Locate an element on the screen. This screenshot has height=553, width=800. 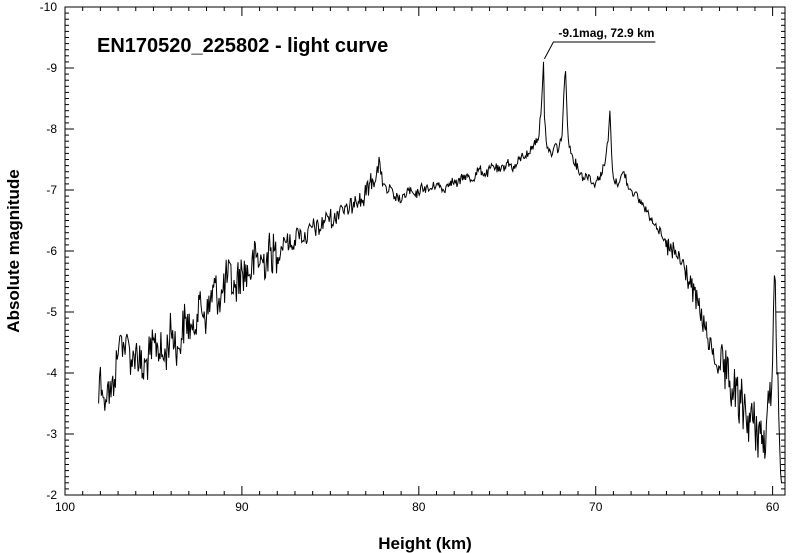
x-tick-label: 60 is located at coordinates (773, 507).